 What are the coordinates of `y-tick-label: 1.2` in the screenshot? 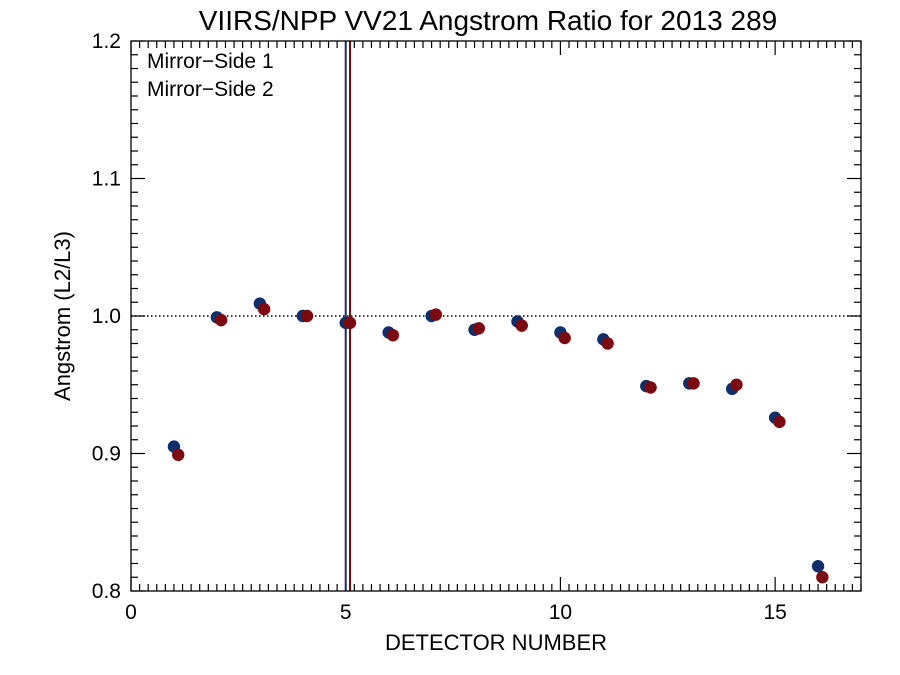 It's located at (106, 41).